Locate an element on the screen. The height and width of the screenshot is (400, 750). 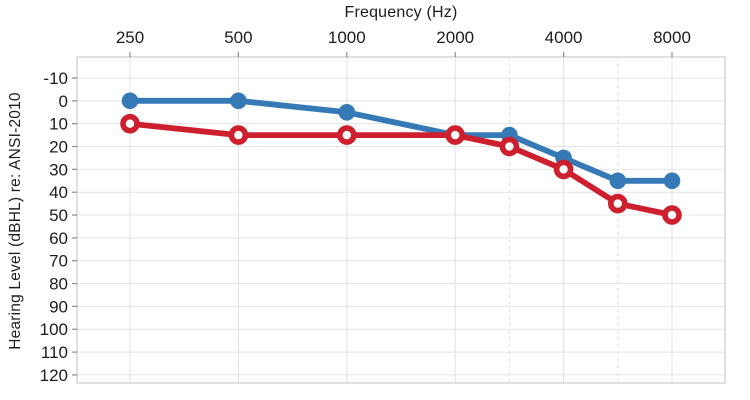
y-tick-label: 40 is located at coordinates (58, 192).